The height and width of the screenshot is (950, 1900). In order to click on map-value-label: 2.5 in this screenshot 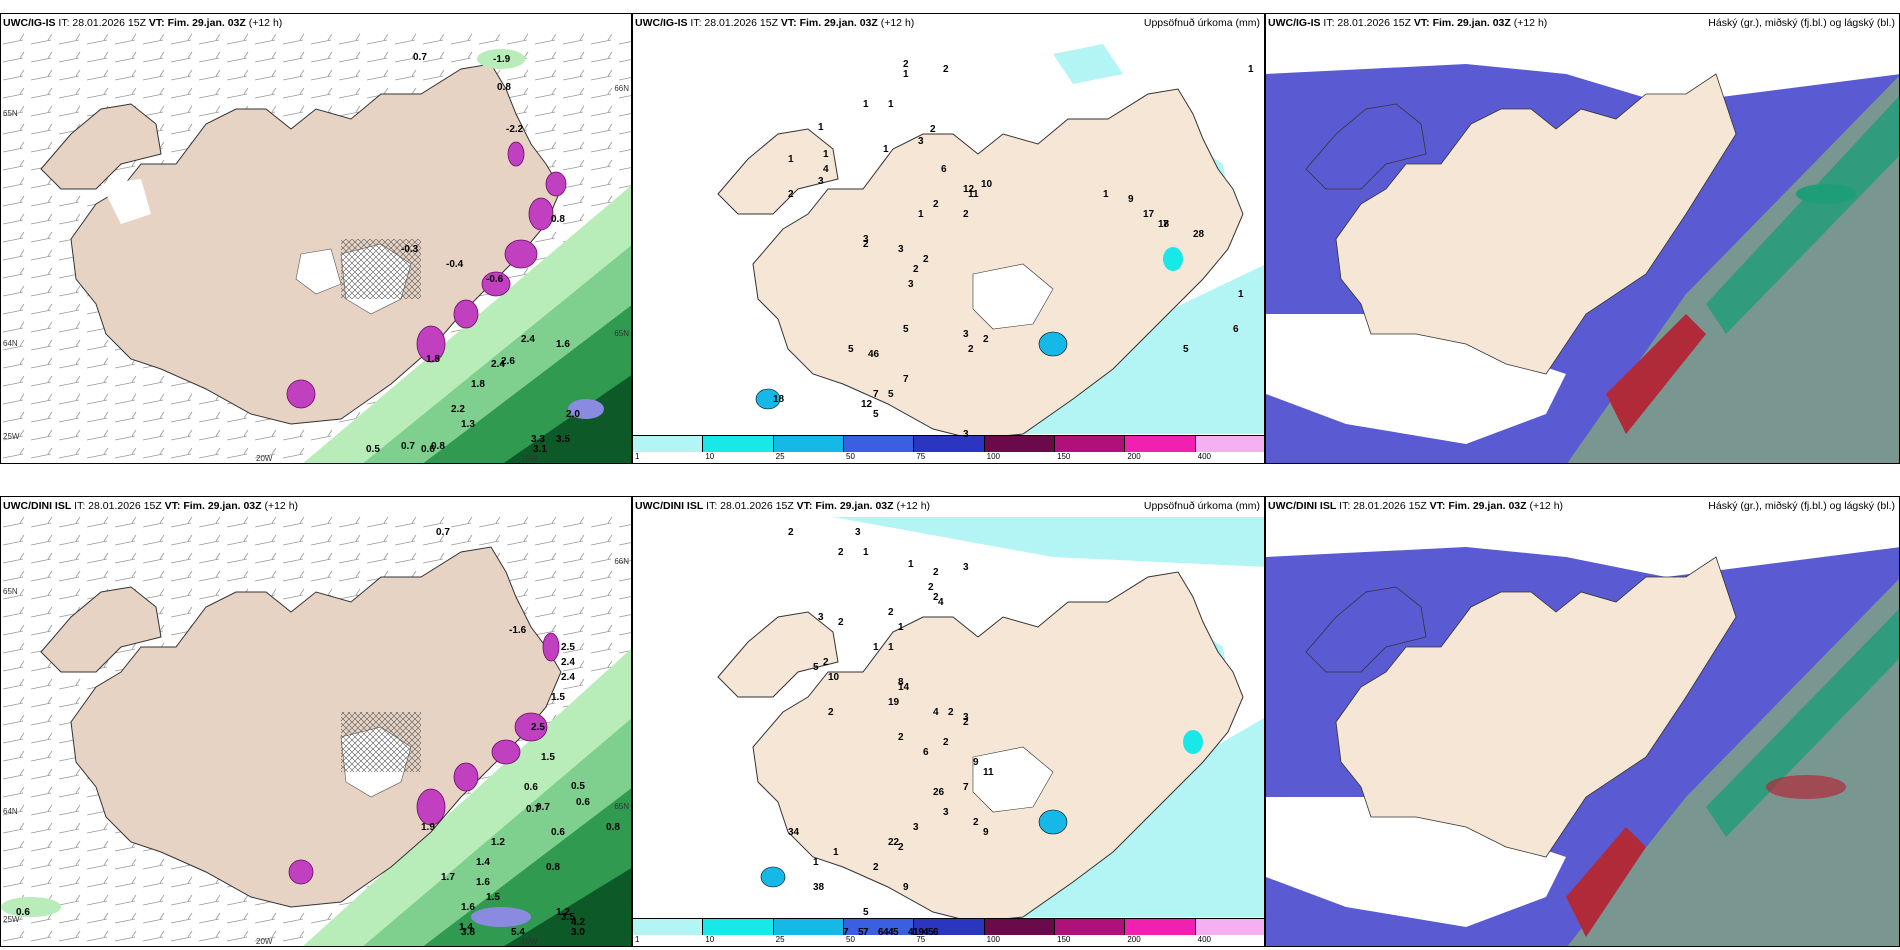, I will do `click(538, 727)`.